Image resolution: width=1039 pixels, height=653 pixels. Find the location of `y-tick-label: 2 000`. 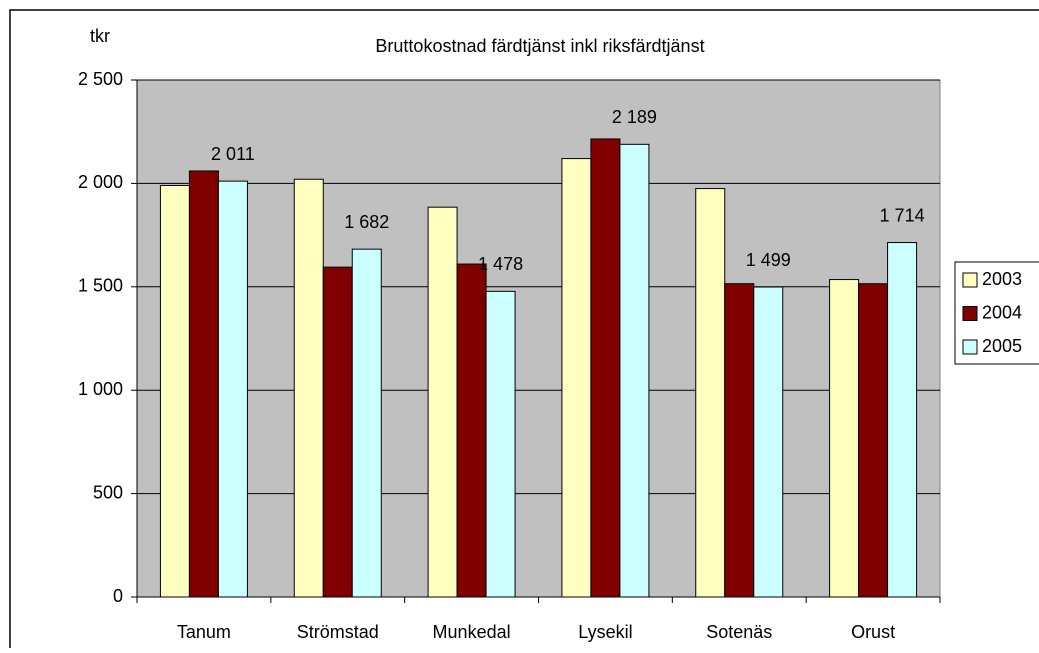

y-tick-label: 2 000 is located at coordinates (100, 182).